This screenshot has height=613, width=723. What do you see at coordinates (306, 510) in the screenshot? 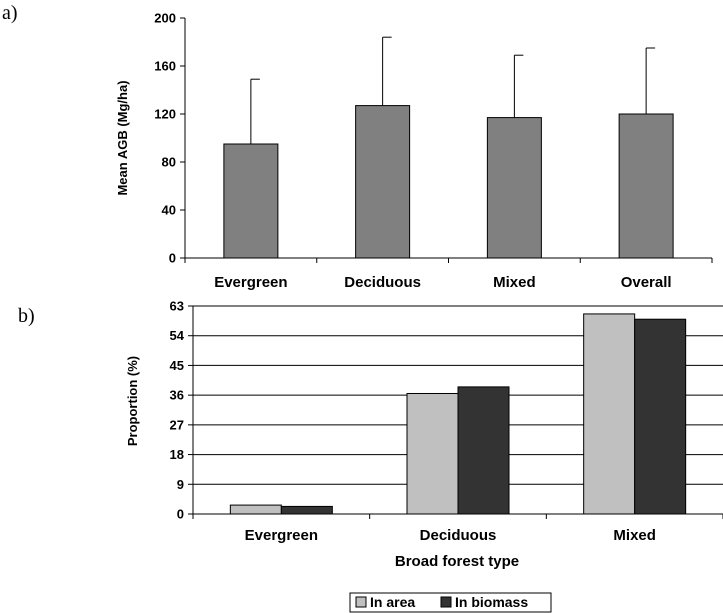
I see `bar-evergreen-in-biomass` at bounding box center [306, 510].